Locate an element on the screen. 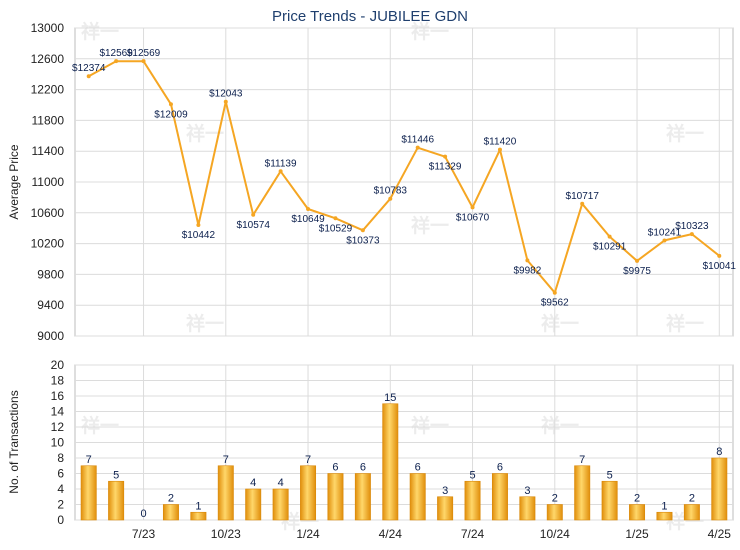 This screenshot has height=550, width=740. price-y-tick-label: 11400 is located at coordinates (48, 151).